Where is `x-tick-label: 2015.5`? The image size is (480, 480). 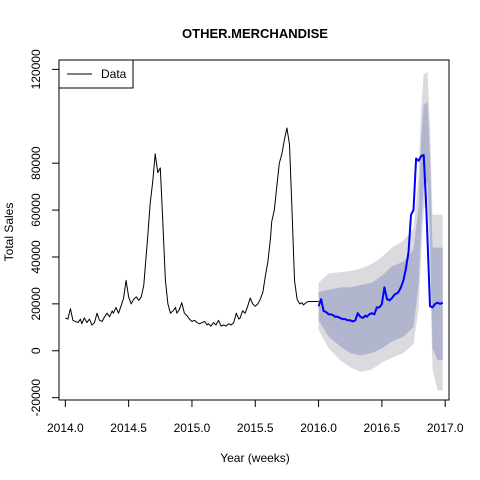 x-tick-label: 2015.5 is located at coordinates (255, 428).